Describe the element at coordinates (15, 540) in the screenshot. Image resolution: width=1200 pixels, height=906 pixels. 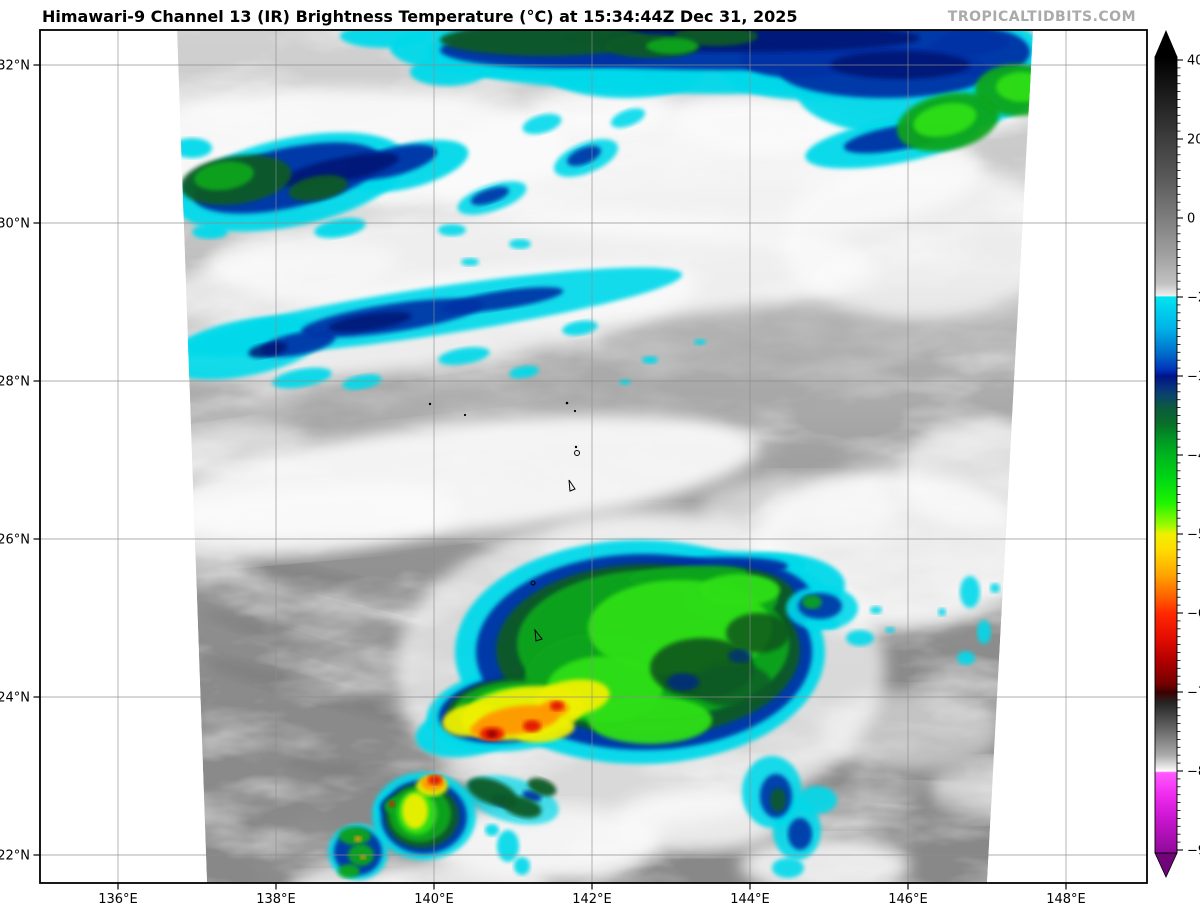
I see `y-tick-label: 26°N` at that location.